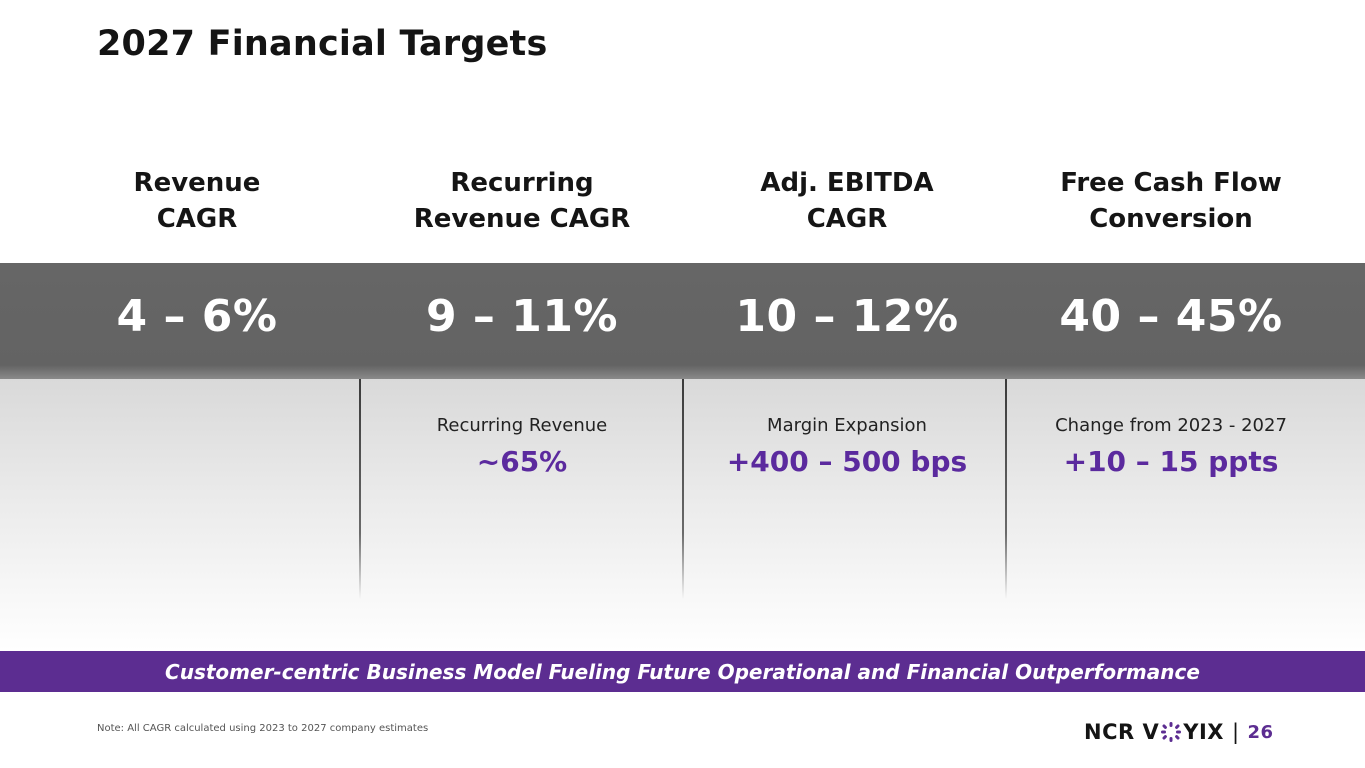 The width and height of the screenshot is (1365, 768). What do you see at coordinates (1171, 461) in the screenshot?
I see `detail-value-fcf-change: +10 – 15 ppts` at bounding box center [1171, 461].